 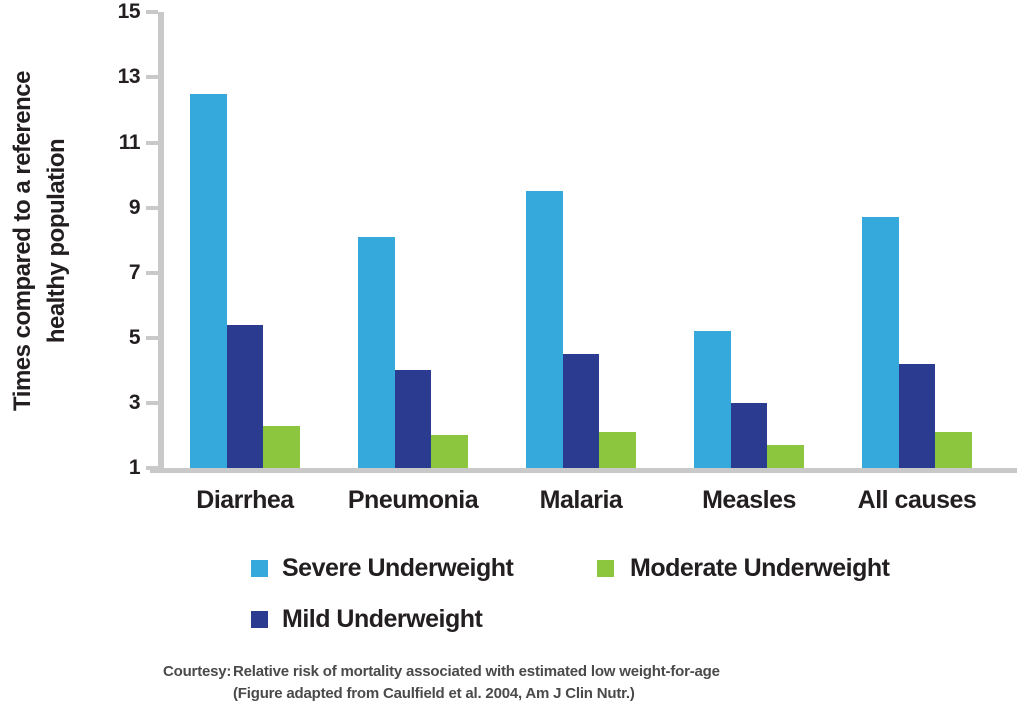 I want to click on y-tick-label-3: 3, so click(x=134, y=402).